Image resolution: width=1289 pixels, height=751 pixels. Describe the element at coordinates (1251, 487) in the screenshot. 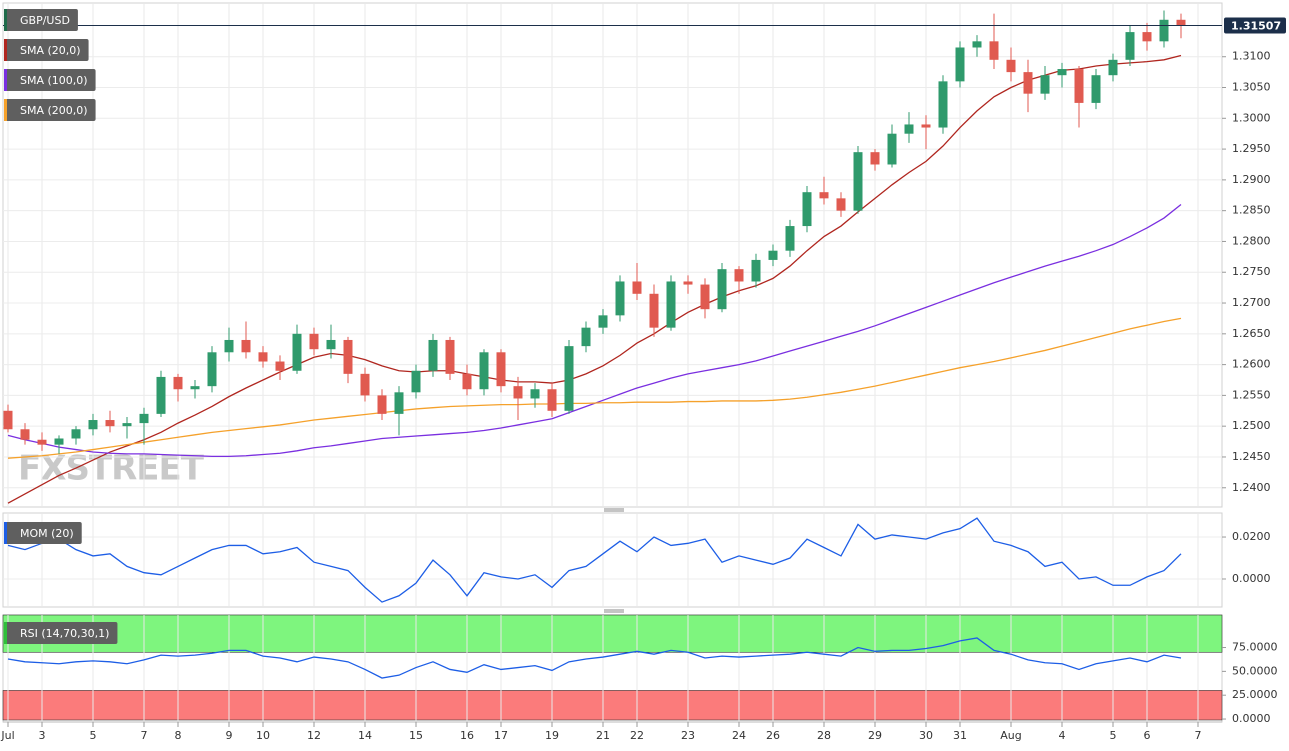

I see `y-tick-label: 1.2400` at that location.